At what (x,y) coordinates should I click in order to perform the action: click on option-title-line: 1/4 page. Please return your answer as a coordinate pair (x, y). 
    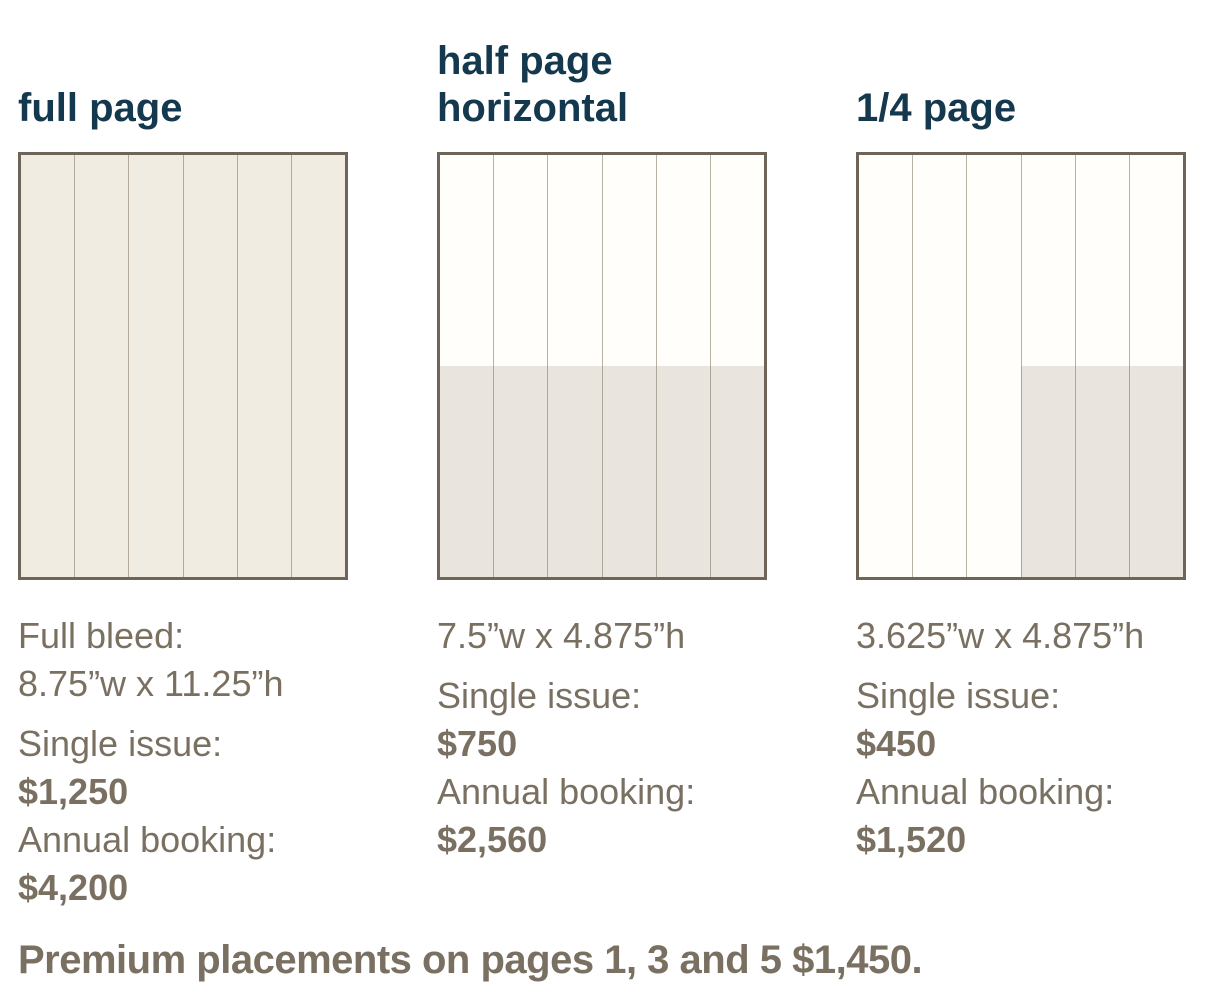
    Looking at the image, I should click on (936, 108).